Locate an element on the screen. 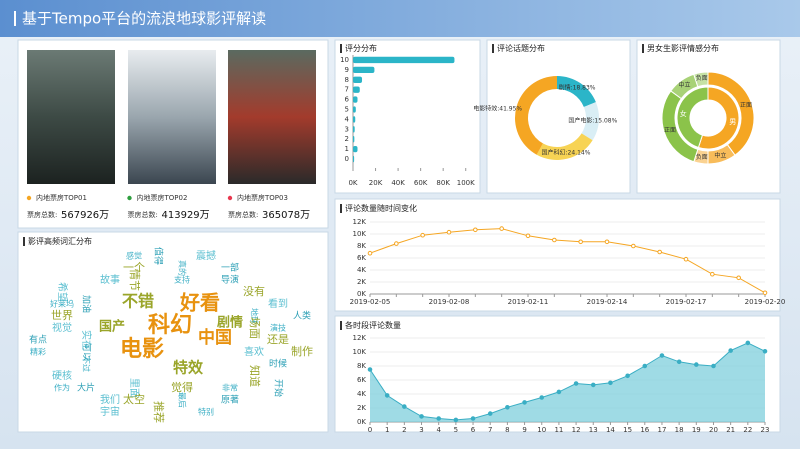 This screenshot has height=449, width=800. word: 还是 is located at coordinates (278, 339).